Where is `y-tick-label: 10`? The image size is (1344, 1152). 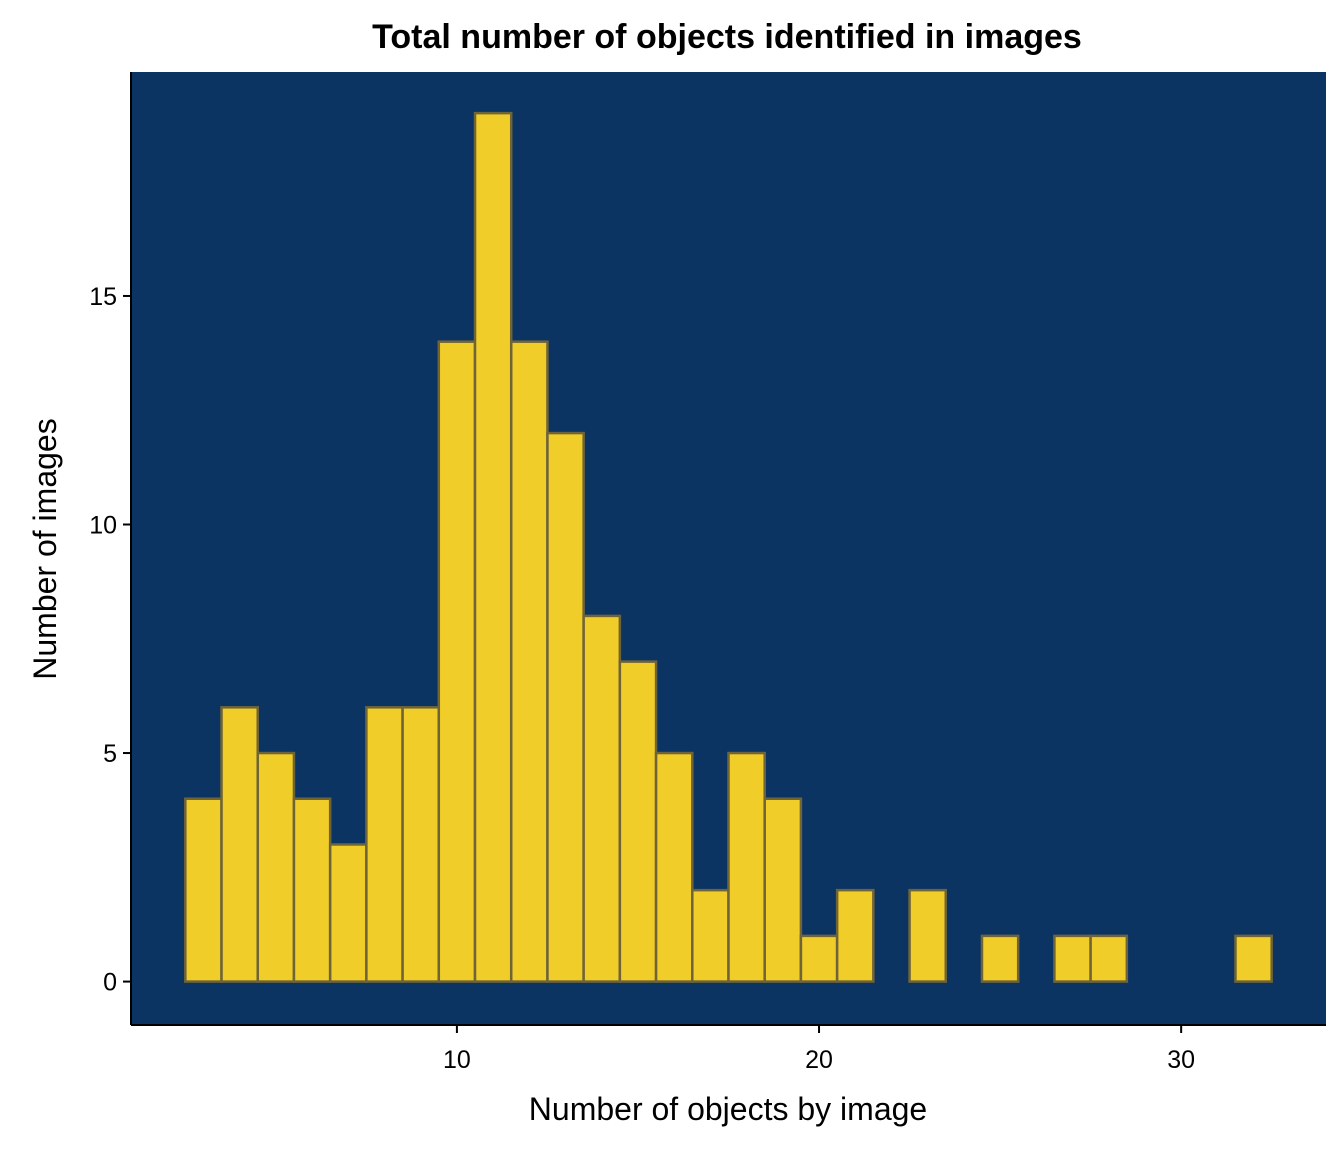 y-tick-label: 10 is located at coordinates (103, 526).